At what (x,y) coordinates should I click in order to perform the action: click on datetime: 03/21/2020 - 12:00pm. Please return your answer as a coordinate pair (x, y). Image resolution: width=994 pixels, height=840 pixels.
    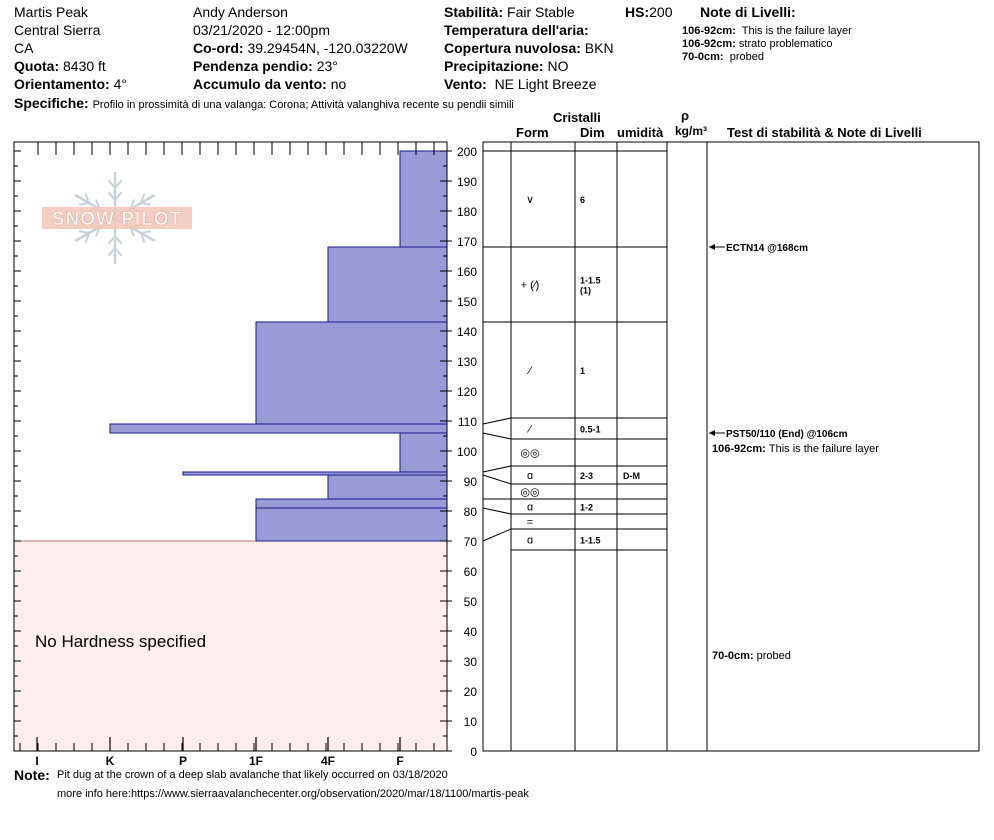
    Looking at the image, I should click on (261, 30).